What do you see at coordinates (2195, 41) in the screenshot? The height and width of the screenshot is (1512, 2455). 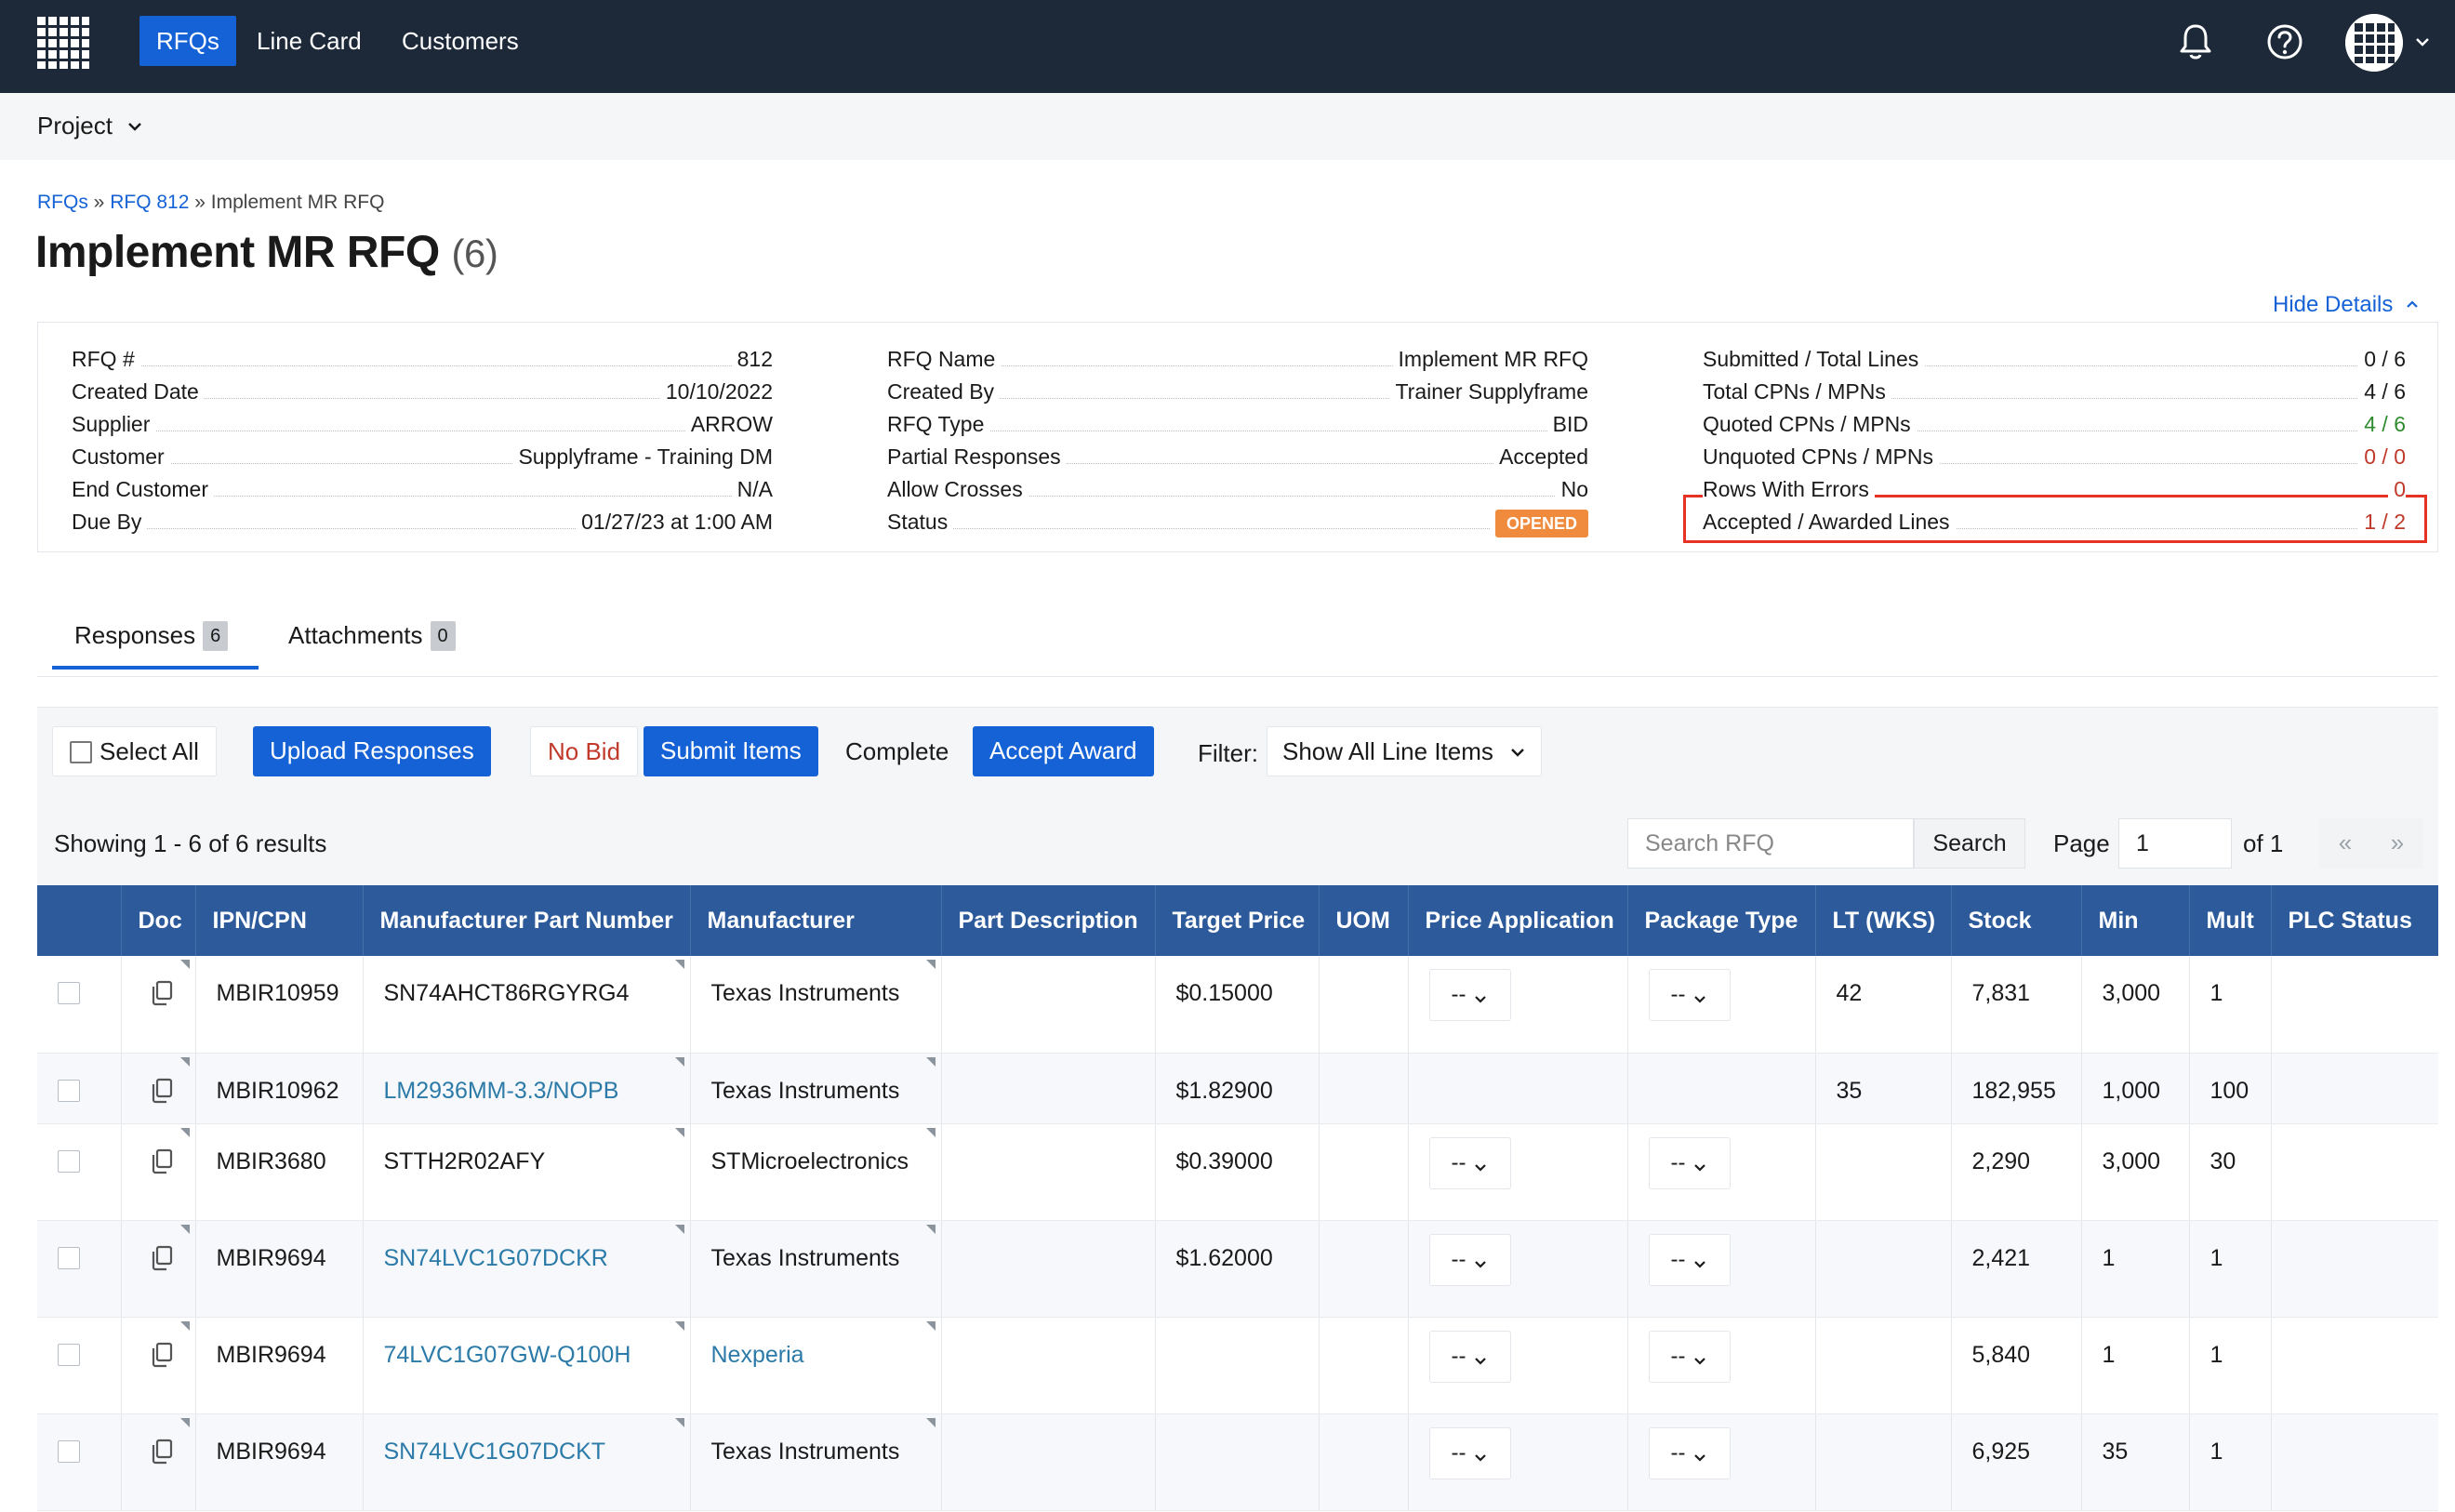 I see `bell-icon` at bounding box center [2195, 41].